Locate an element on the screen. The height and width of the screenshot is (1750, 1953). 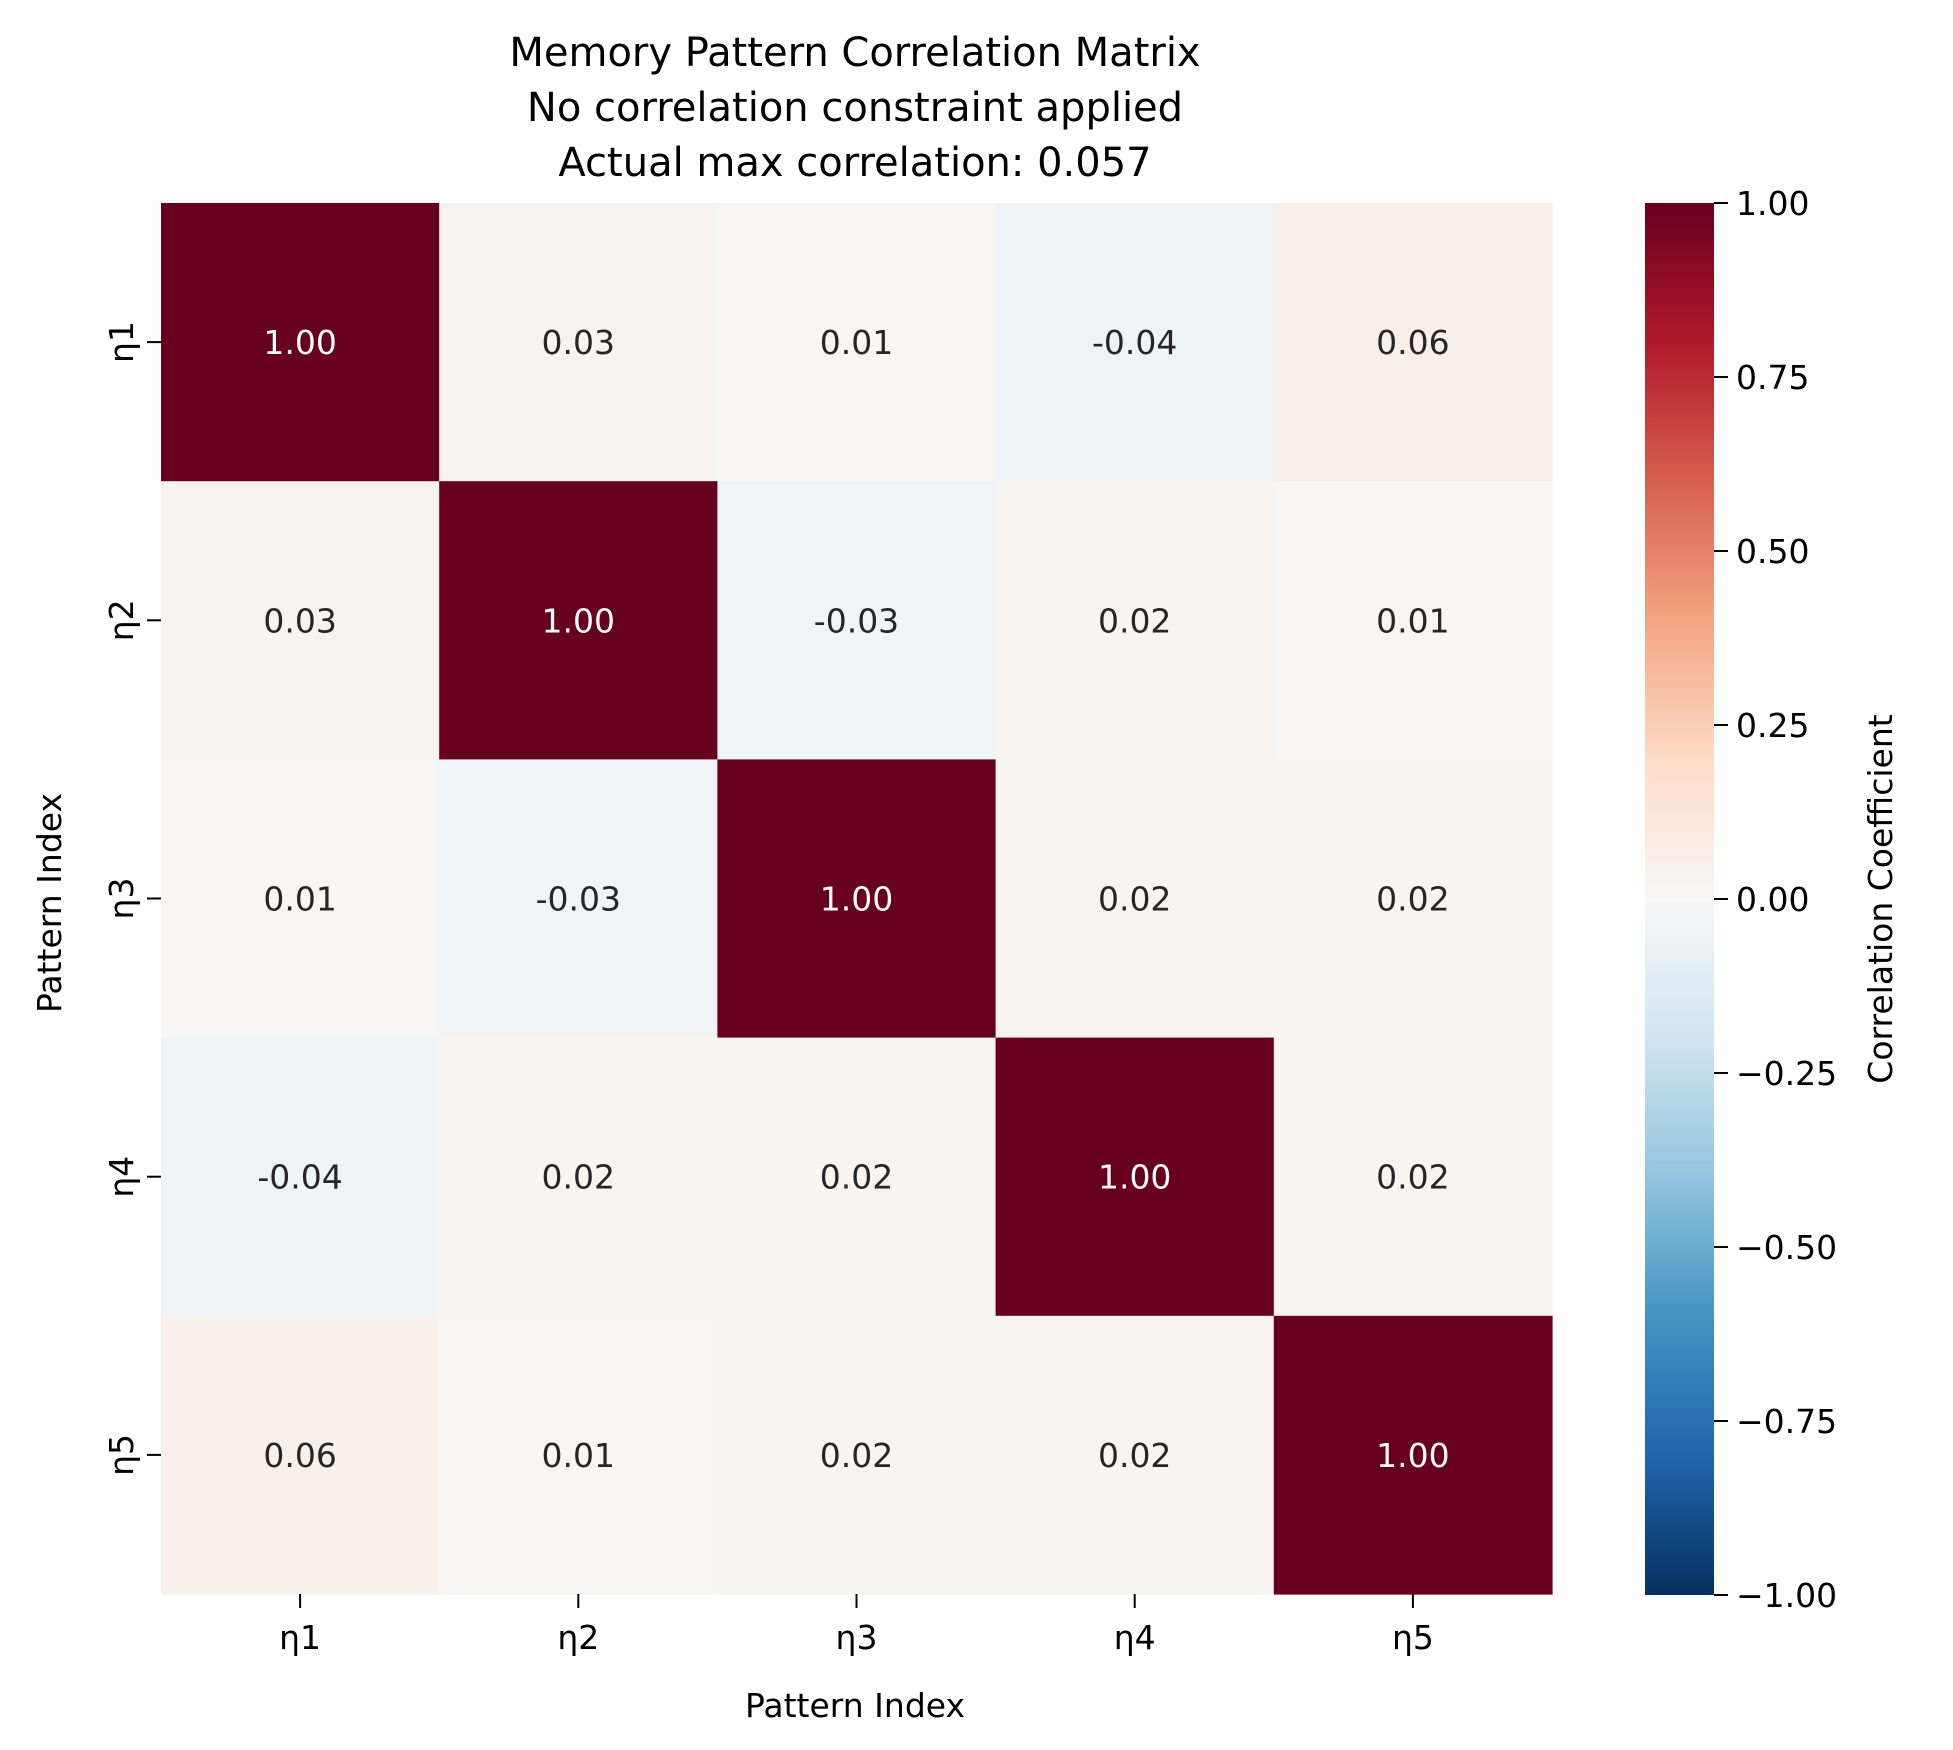
x-axis-label: Pattern Index is located at coordinates (855, 1705).